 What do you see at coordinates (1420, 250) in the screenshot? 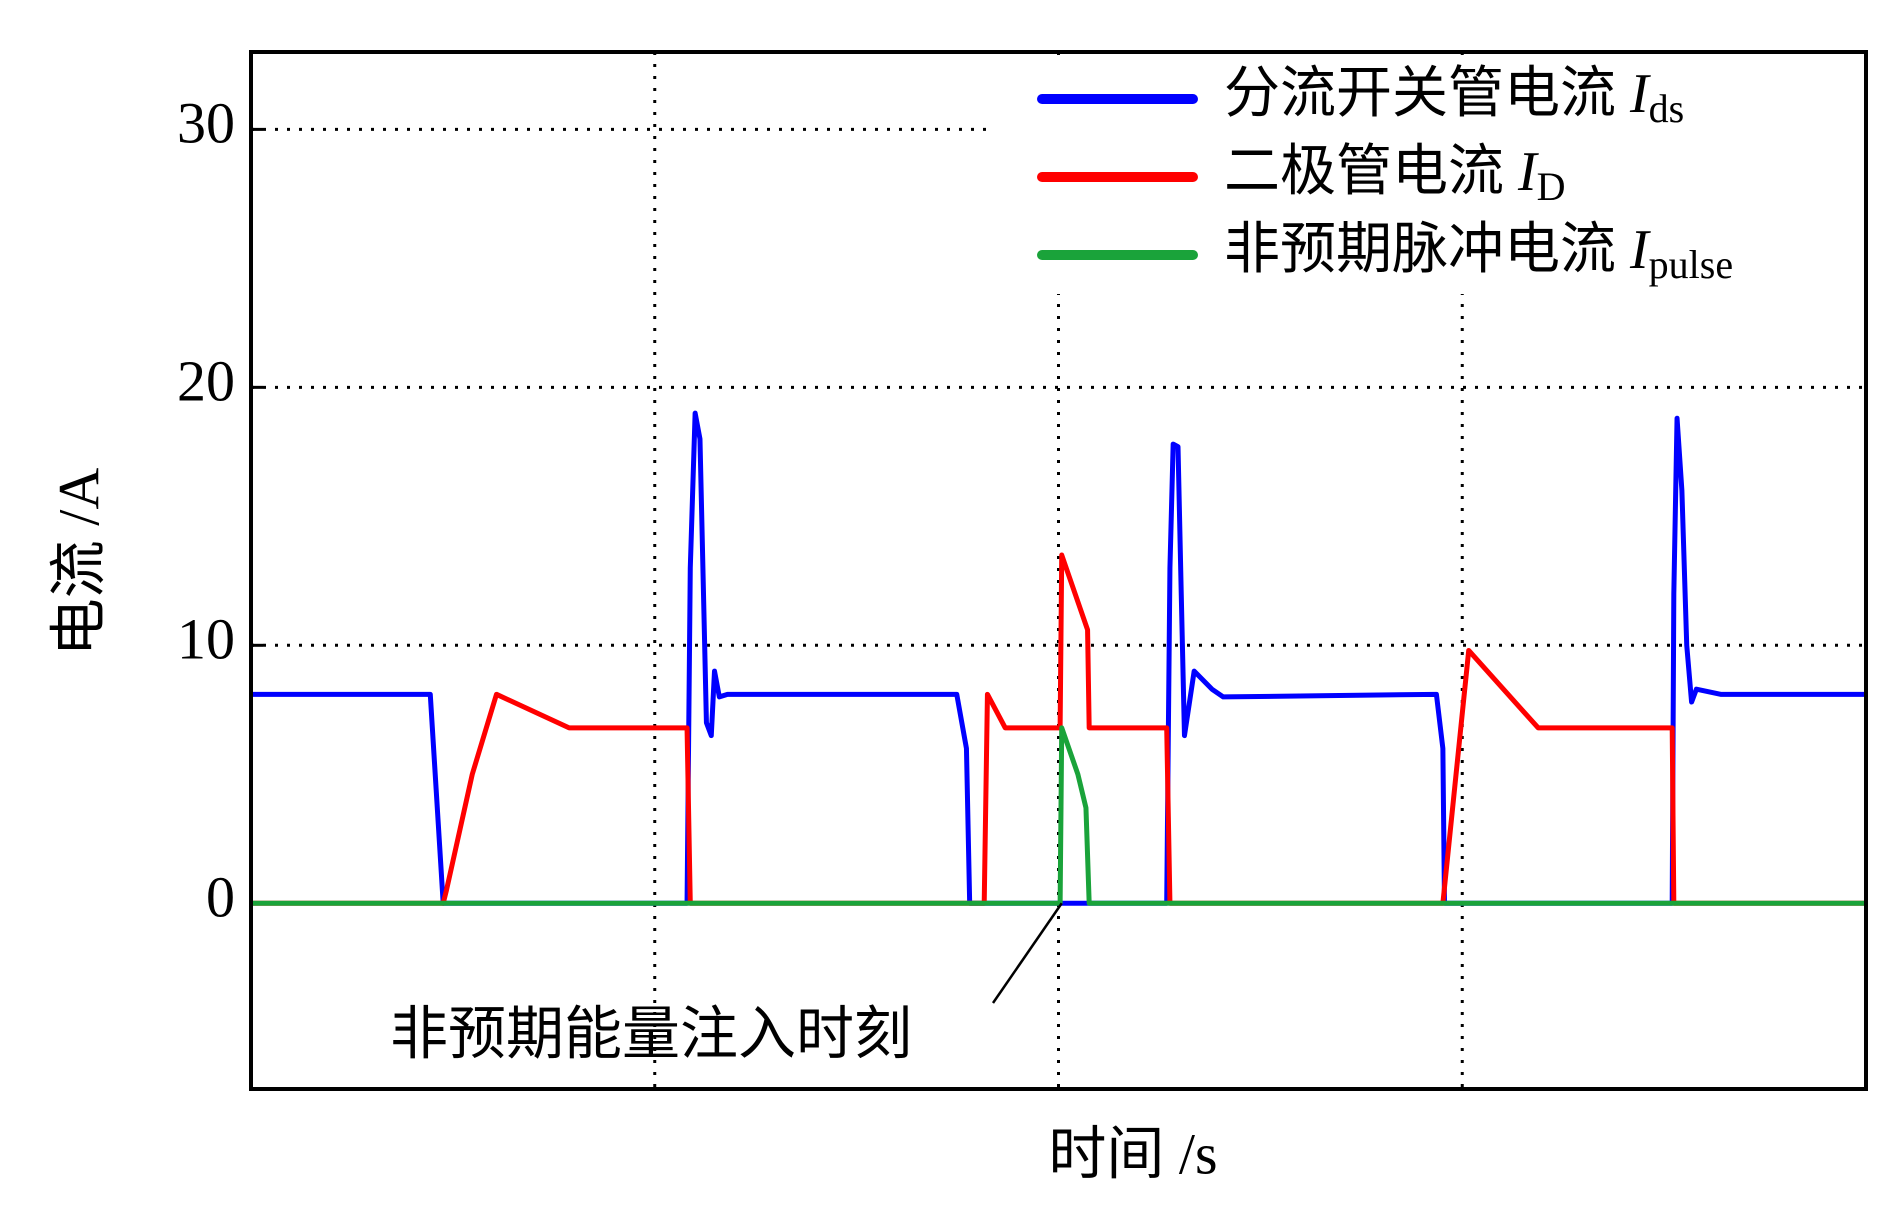
I see `legend-name: 非预期脉冲电流` at bounding box center [1420, 250].